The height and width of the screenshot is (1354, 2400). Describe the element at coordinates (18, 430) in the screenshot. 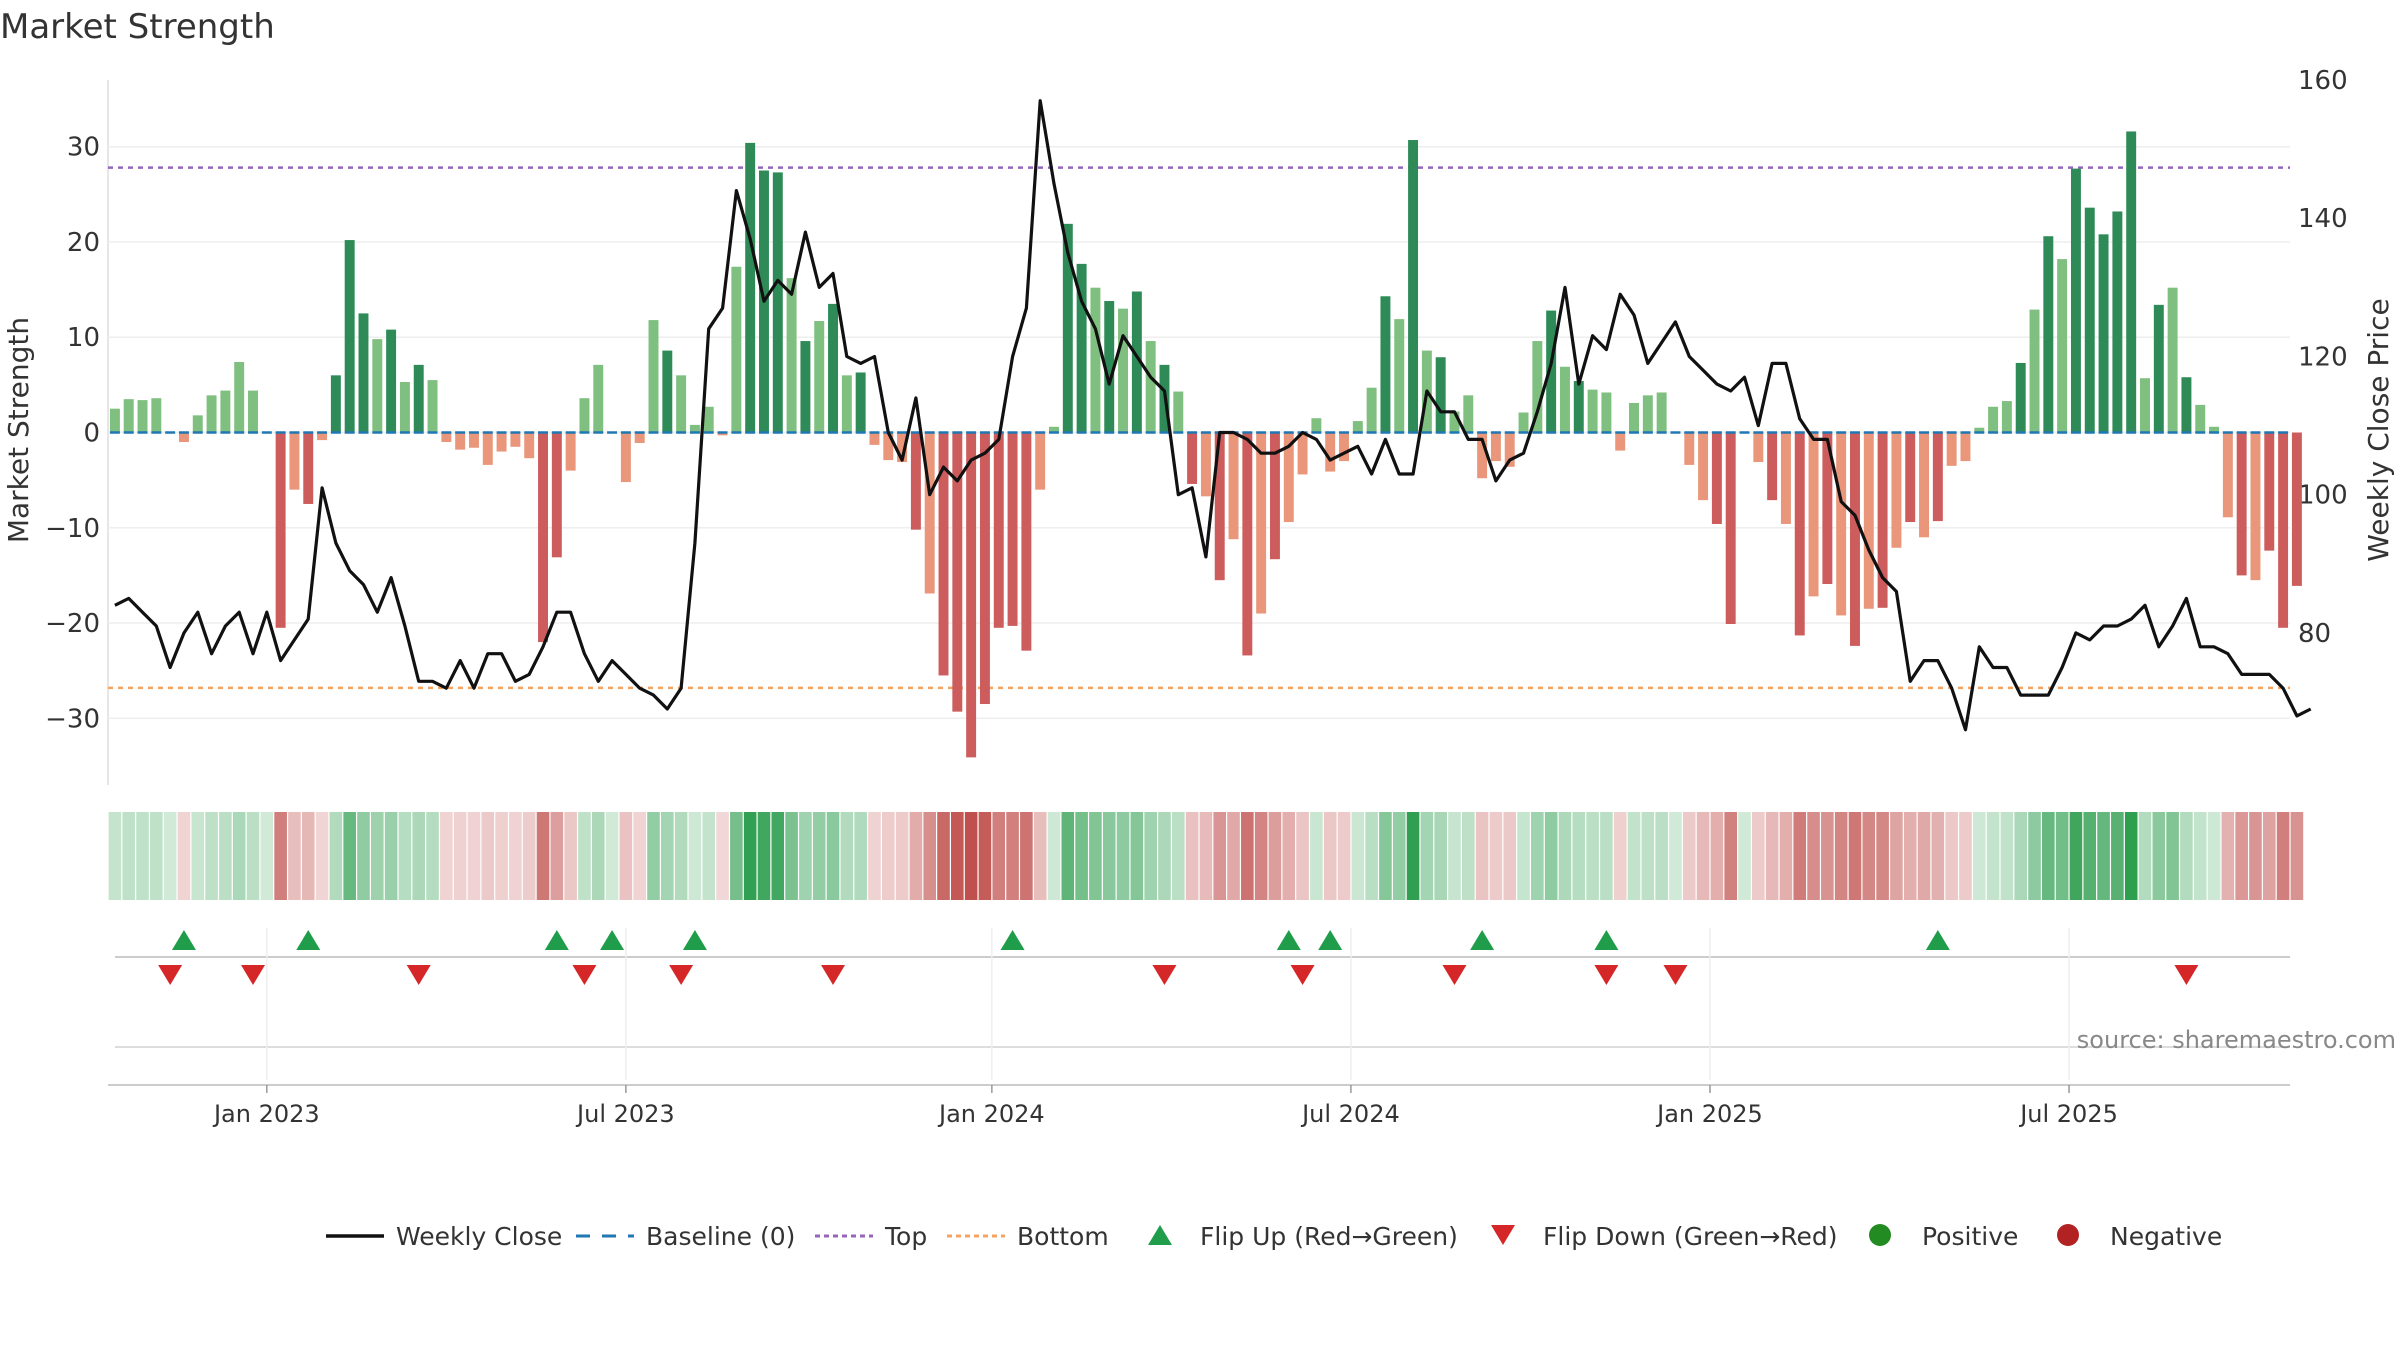

I see `y-axis-label: Market Strength` at that location.